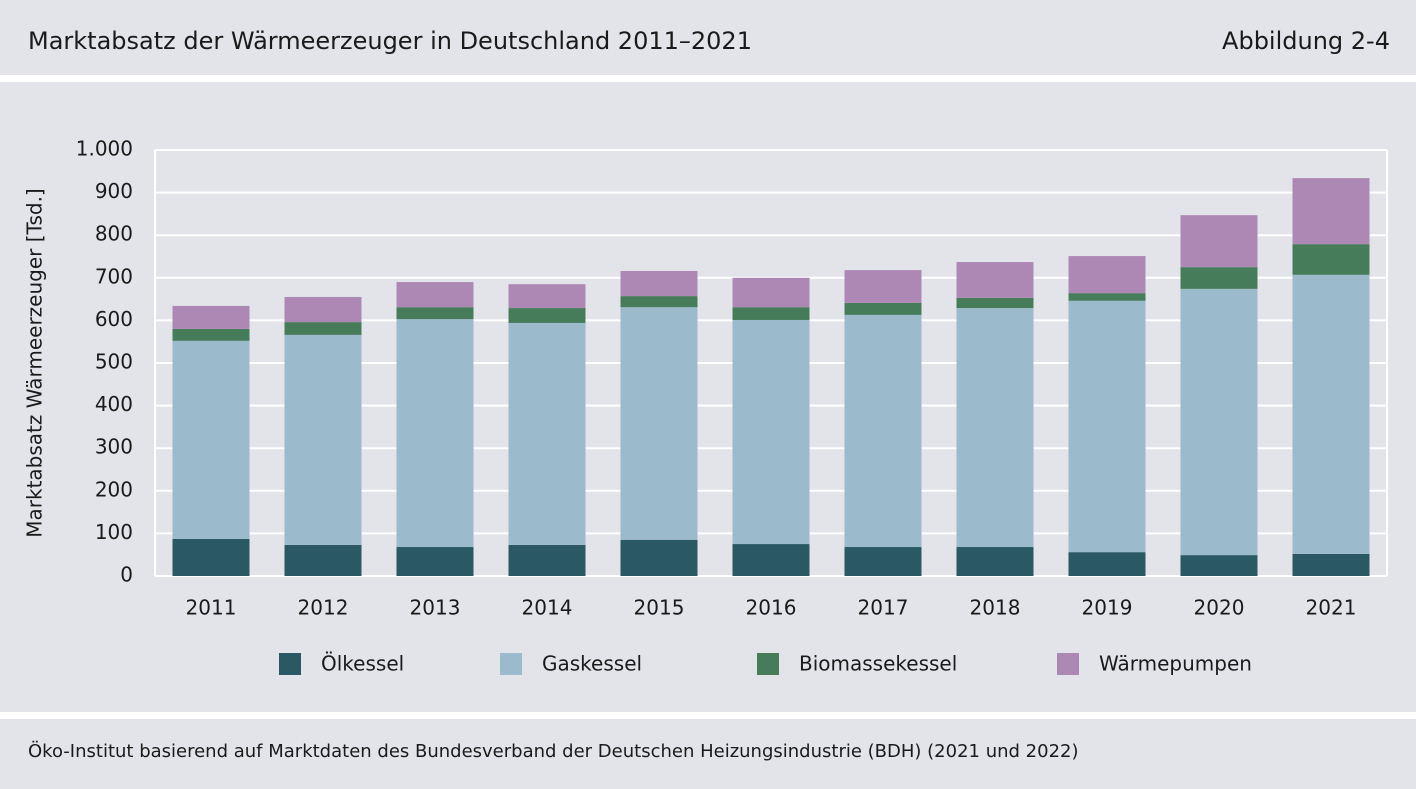 The width and height of the screenshot is (1416, 789). What do you see at coordinates (1219, 608) in the screenshot?
I see `x-tick-label: 2020` at bounding box center [1219, 608].